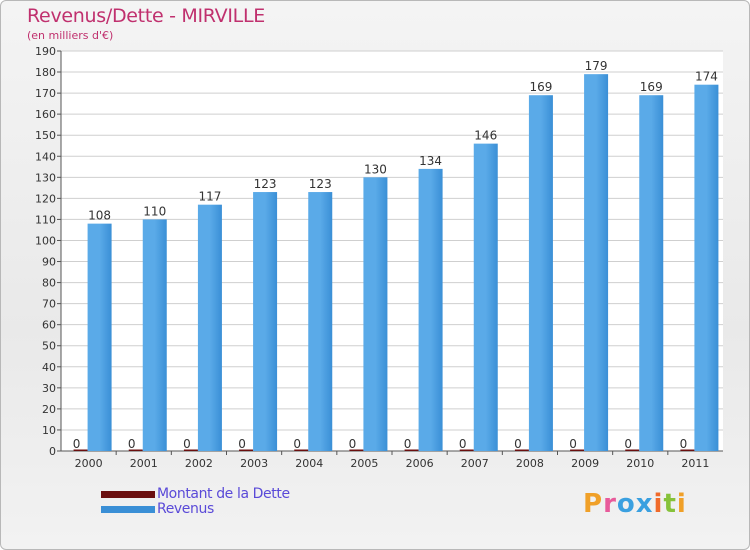  What do you see at coordinates (49, 367) in the screenshot?
I see `y-tick-label: 40` at bounding box center [49, 367].